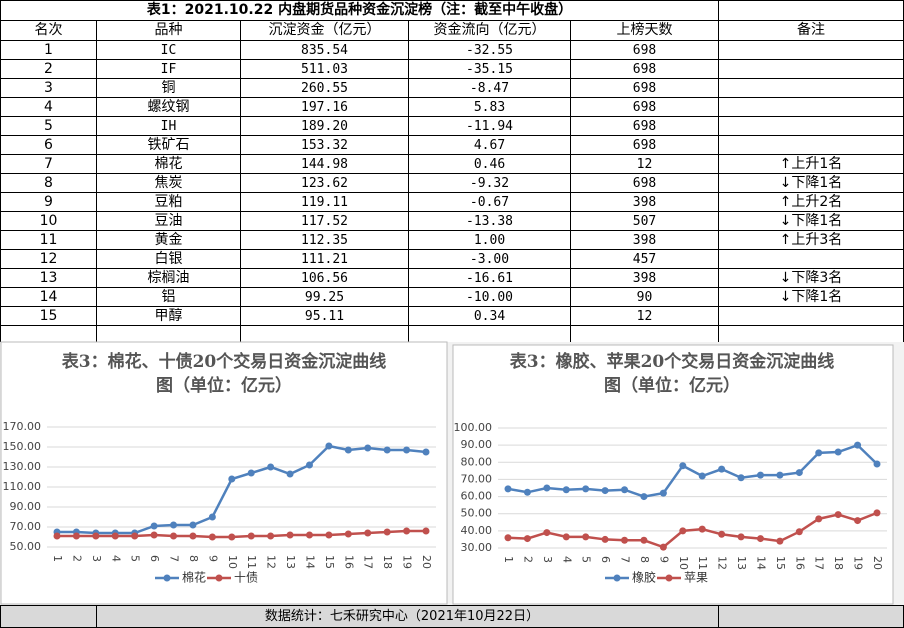  I want to click on y-tick-label: 70.00, so click(26, 526).